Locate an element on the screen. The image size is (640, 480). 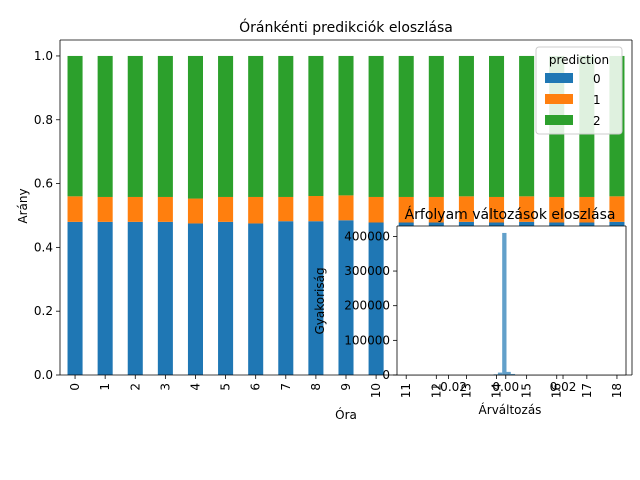
x-tick-label: 0 is located at coordinates (75, 387).